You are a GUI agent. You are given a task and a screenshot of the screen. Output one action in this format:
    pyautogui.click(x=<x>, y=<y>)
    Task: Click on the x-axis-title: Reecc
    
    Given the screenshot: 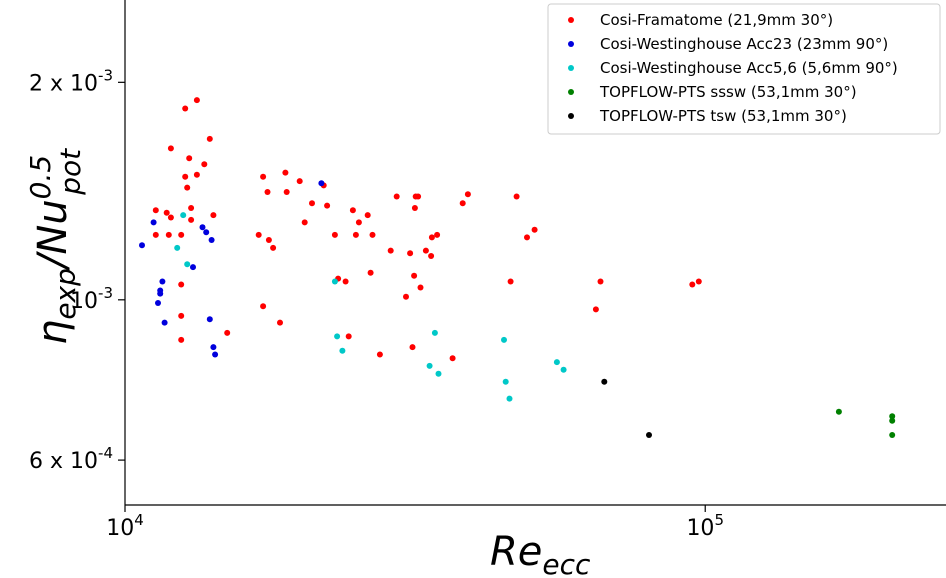 What is the action you would take?
    pyautogui.click(x=540, y=553)
    